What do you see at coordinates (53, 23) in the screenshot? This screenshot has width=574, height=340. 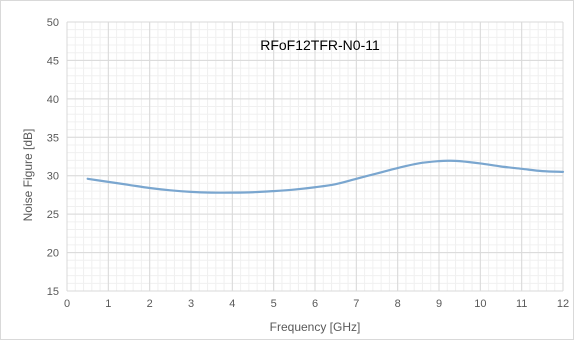 I see `y-tick-label: 50` at bounding box center [53, 23].